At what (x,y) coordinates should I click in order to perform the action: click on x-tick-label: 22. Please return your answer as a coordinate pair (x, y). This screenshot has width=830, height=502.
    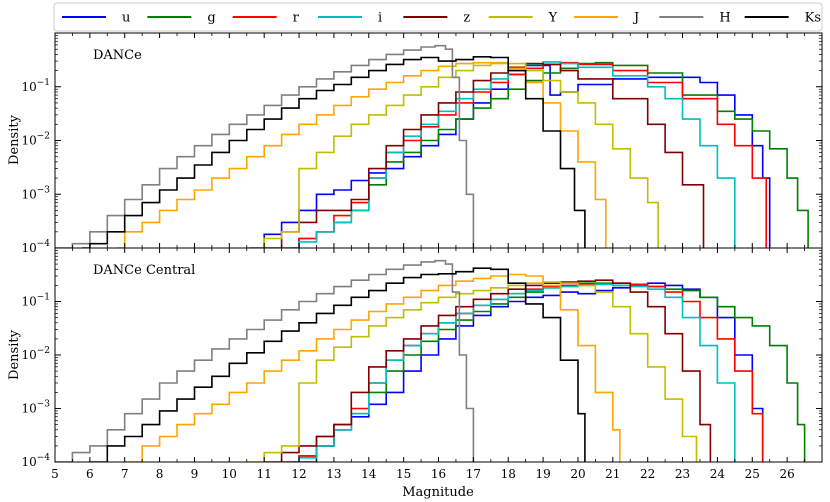
    Looking at the image, I should click on (647, 474).